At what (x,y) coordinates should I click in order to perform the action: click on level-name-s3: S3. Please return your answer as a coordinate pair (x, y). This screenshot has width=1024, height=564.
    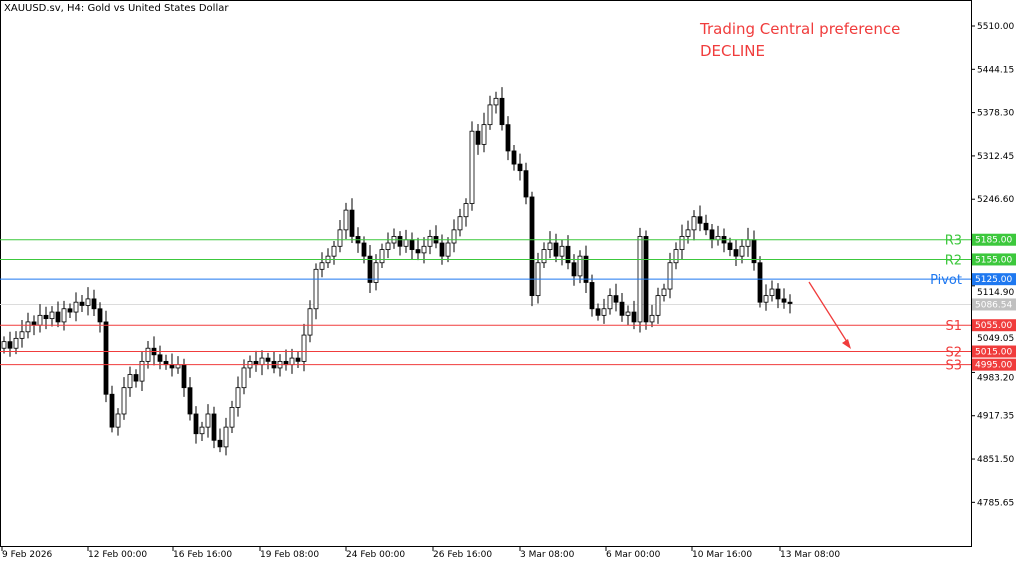
    Looking at the image, I should click on (953, 366).